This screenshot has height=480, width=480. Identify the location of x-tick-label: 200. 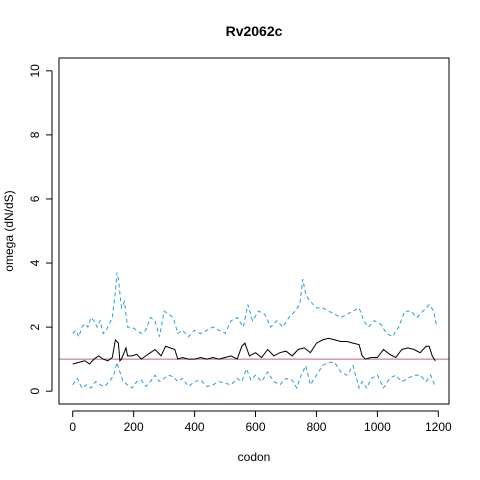
(134, 427).